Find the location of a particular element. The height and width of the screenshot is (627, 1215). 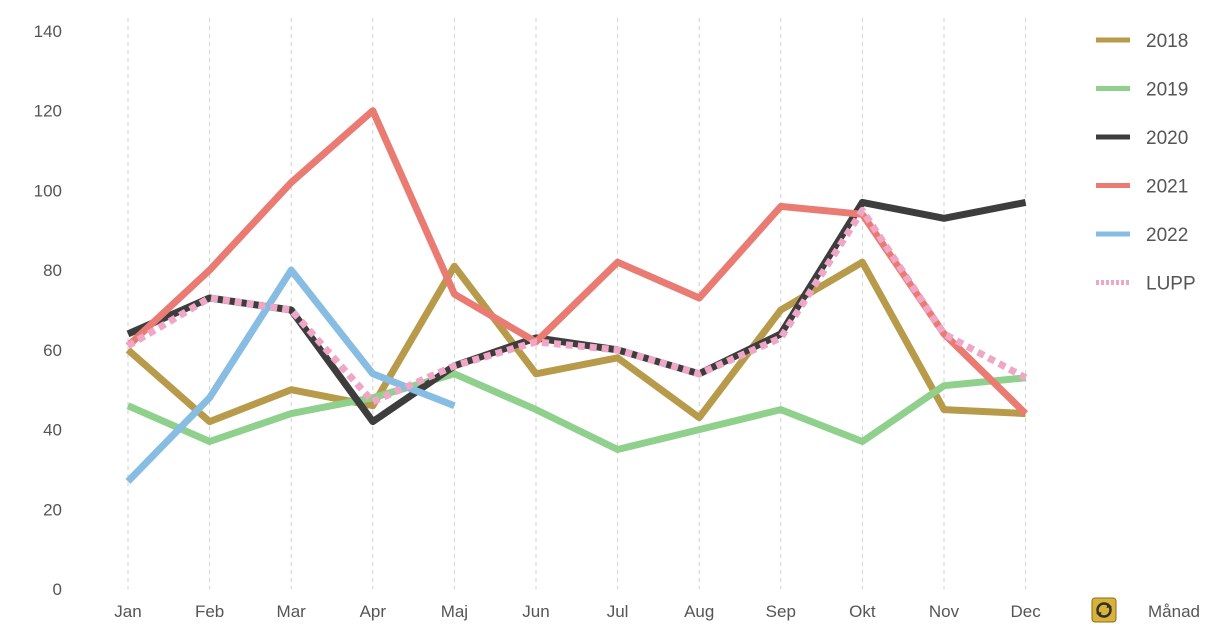

series-line-2022 is located at coordinates (290, 375).